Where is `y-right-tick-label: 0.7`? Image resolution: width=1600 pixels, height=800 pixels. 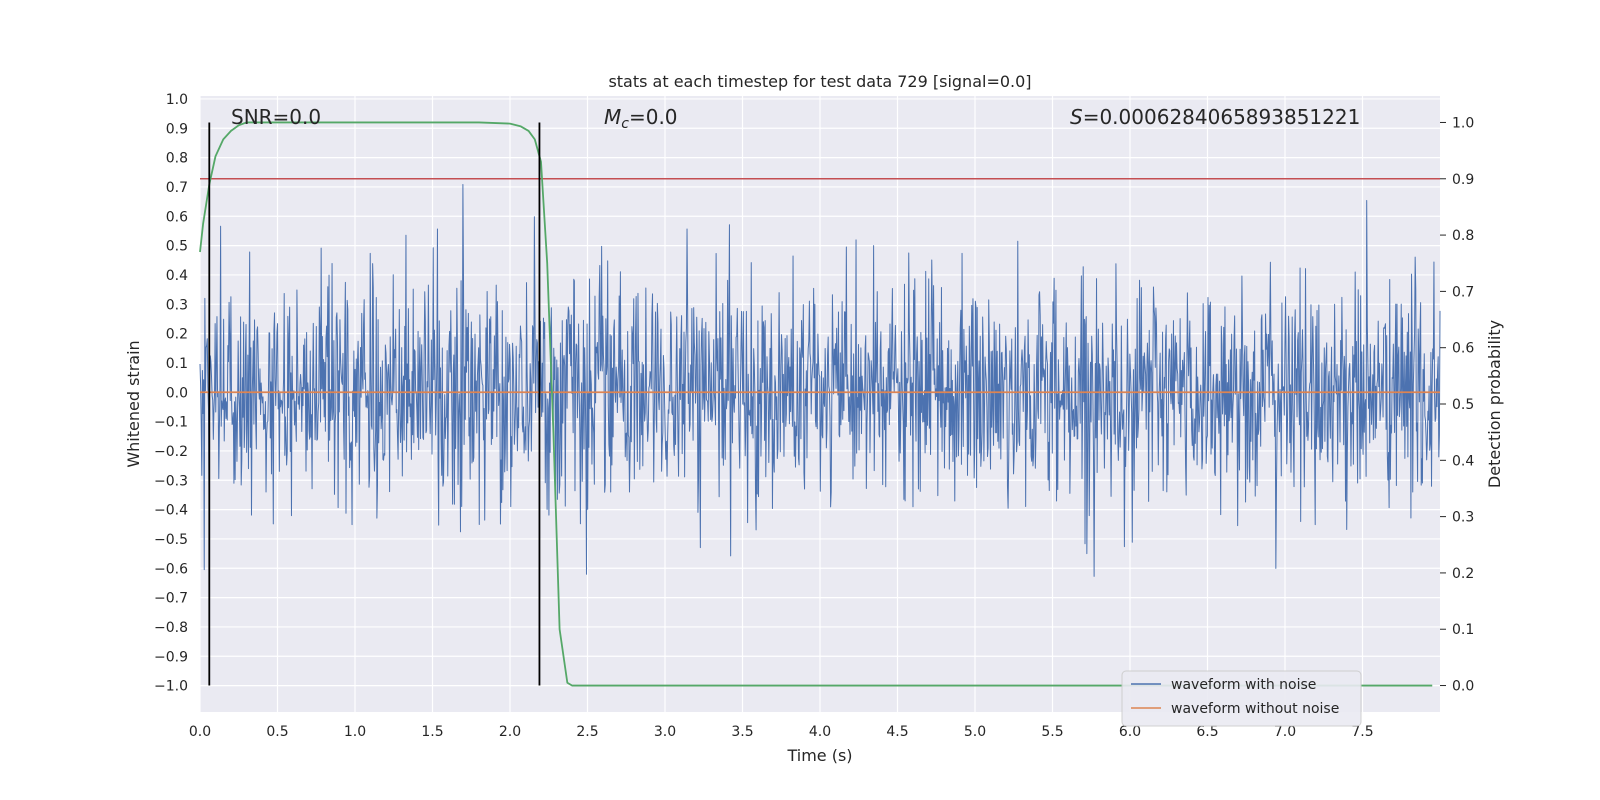 y-right-tick-label: 0.7 is located at coordinates (1463, 292).